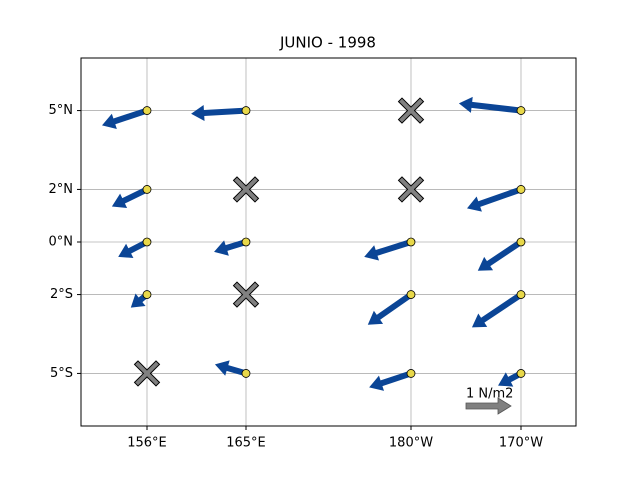 Image resolution: width=640 pixels, height=480 pixels. What do you see at coordinates (411, 443) in the screenshot?
I see `x-tick-label: 180°W` at bounding box center [411, 443].